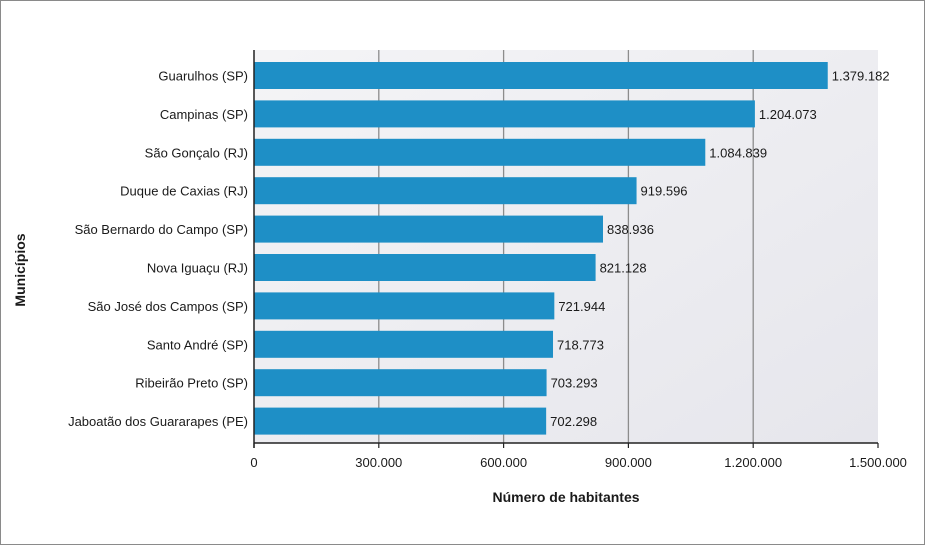 Image resolution: width=925 pixels, height=545 pixels. Describe the element at coordinates (168, 306) in the screenshot. I see `category-label: São José dos Campos (SP)` at that location.